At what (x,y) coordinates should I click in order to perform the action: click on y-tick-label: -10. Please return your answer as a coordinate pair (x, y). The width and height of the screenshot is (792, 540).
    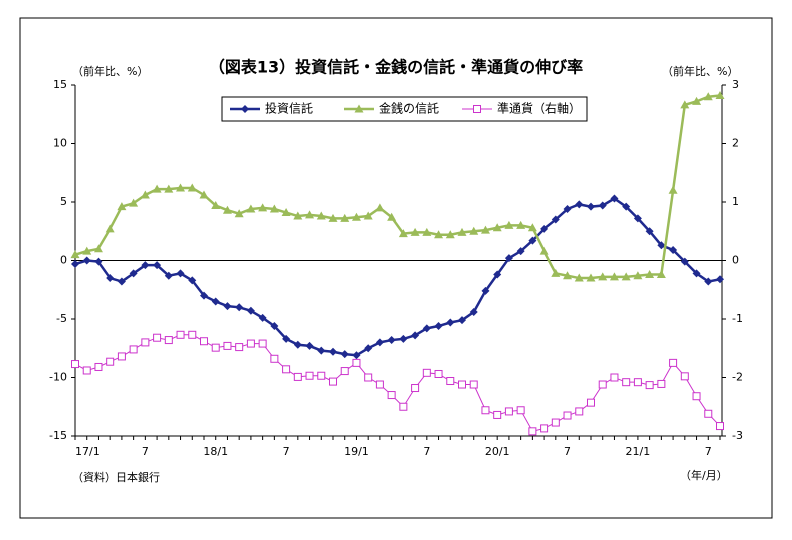
    Looking at the image, I should click on (58, 377).